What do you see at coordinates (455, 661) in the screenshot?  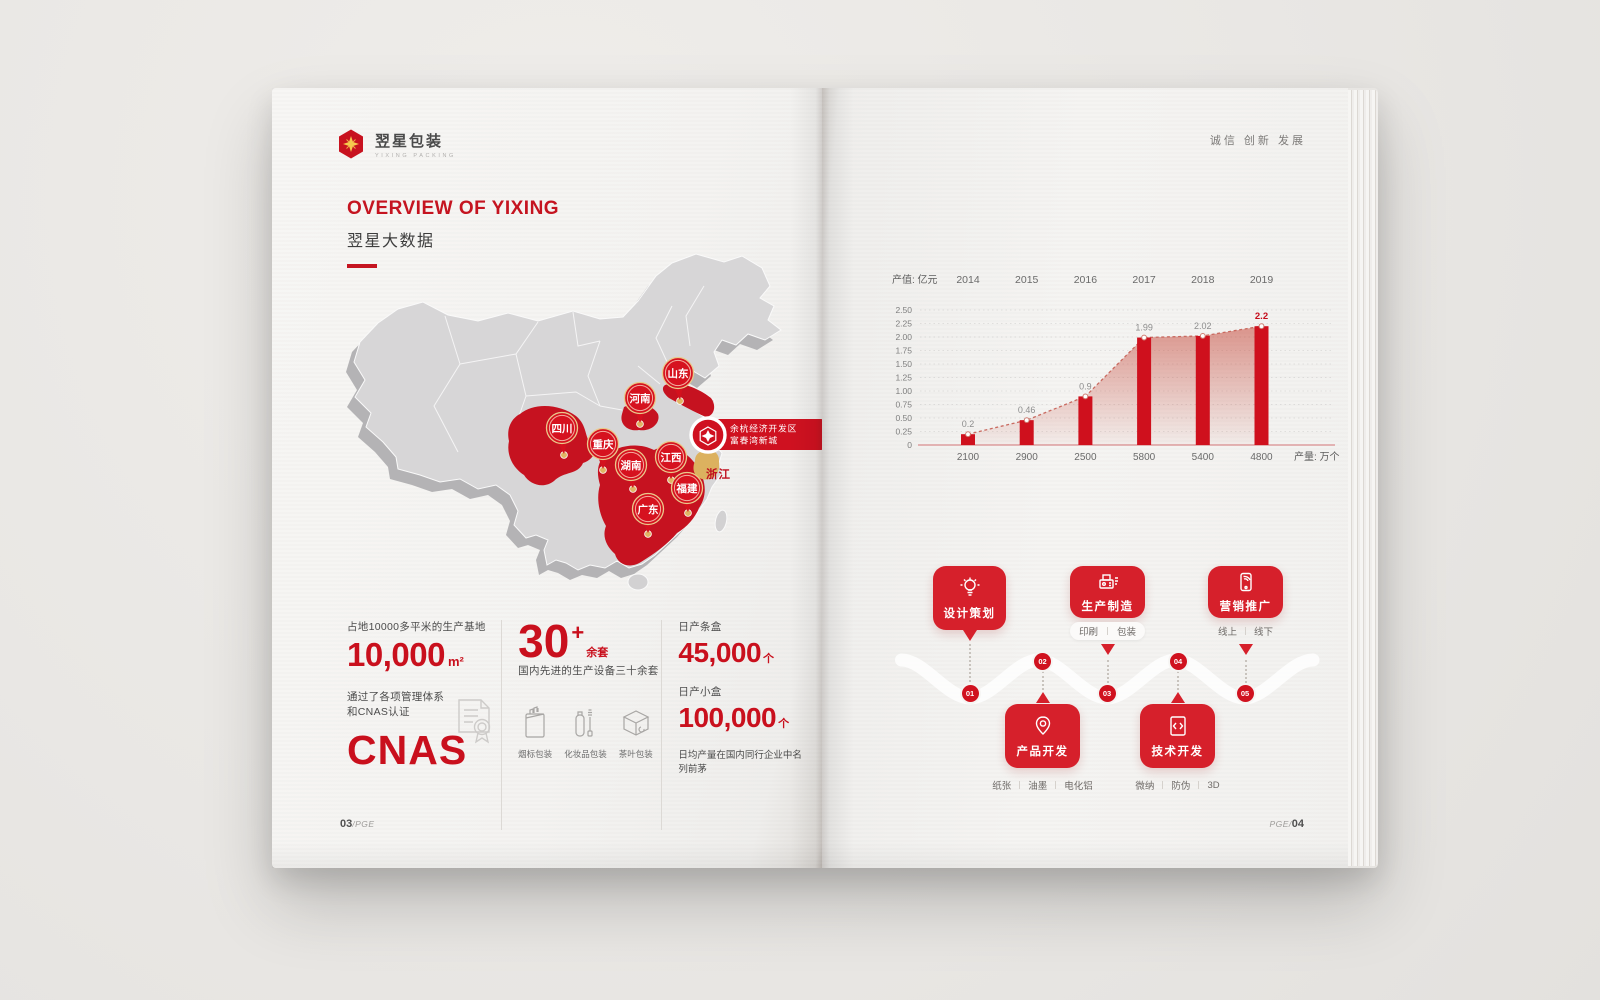 I see `area-unit: m²` at bounding box center [455, 661].